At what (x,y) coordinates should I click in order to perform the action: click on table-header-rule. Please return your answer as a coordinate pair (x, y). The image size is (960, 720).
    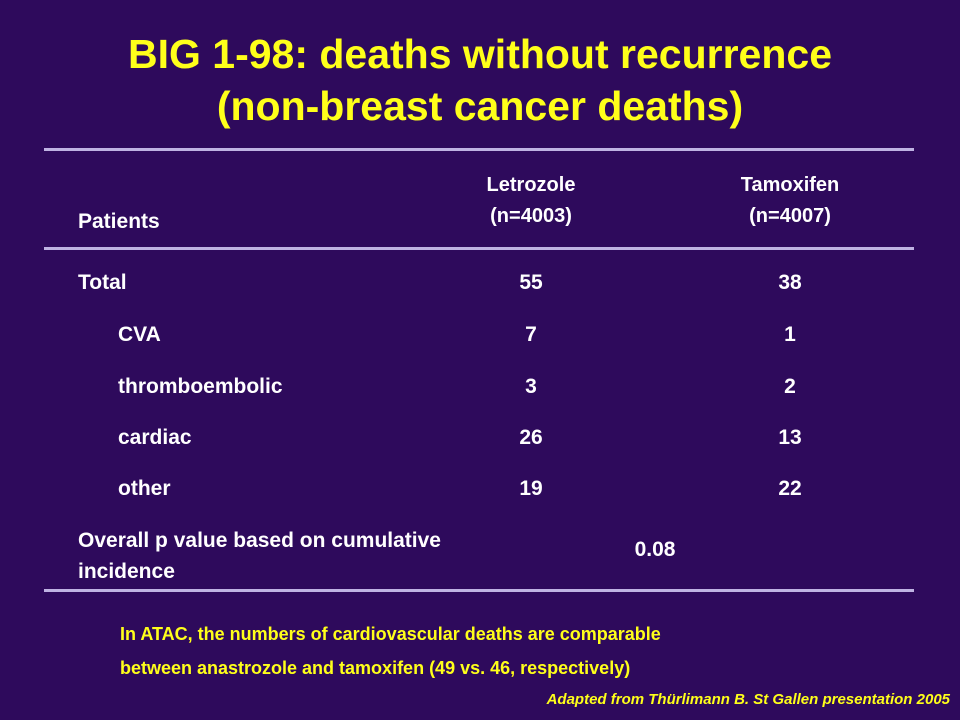
    Looking at the image, I should click on (479, 248).